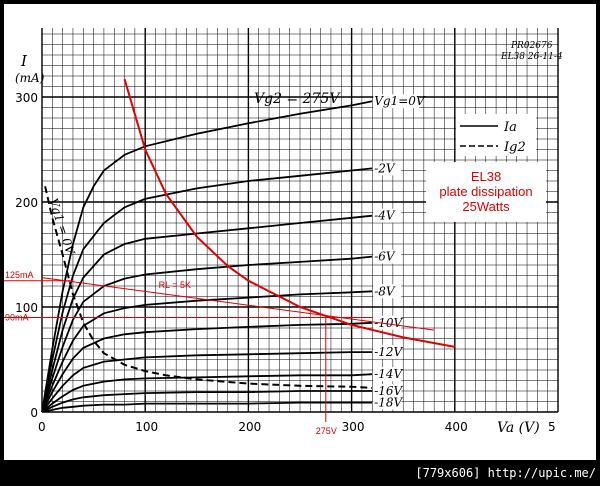  What do you see at coordinates (175, 285) in the screenshot?
I see `load-line-label: RL = 5K` at bounding box center [175, 285].